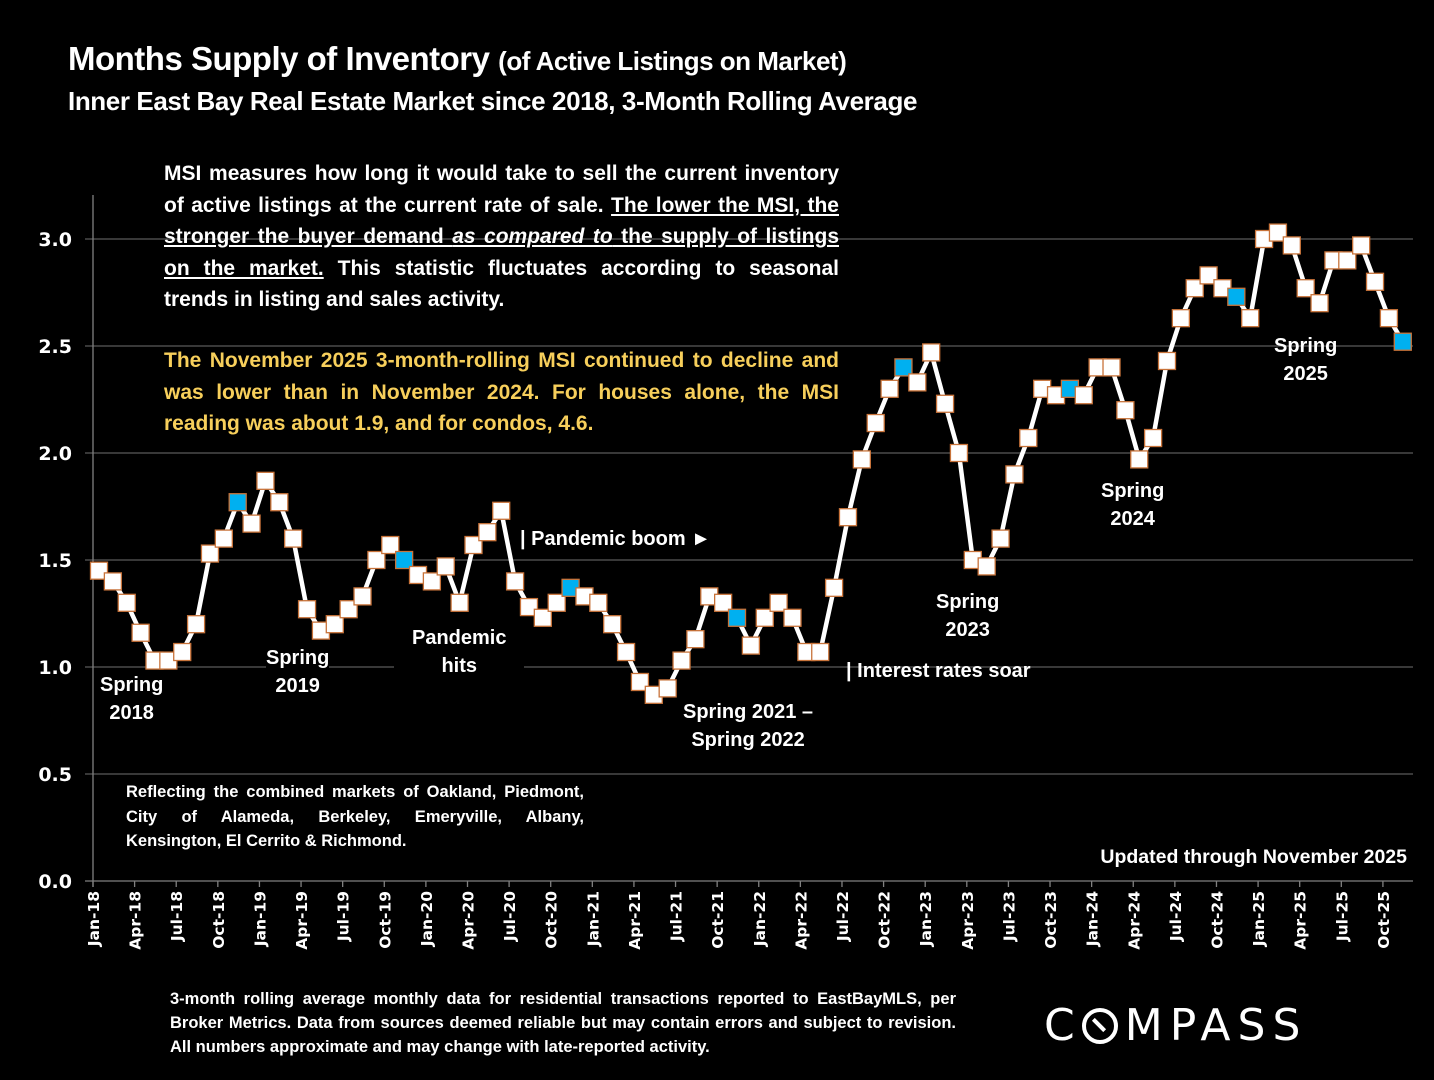 This screenshot has width=1434, height=1080. What do you see at coordinates (748, 712) in the screenshot?
I see `annotation-line: Spring 2021 –` at bounding box center [748, 712].